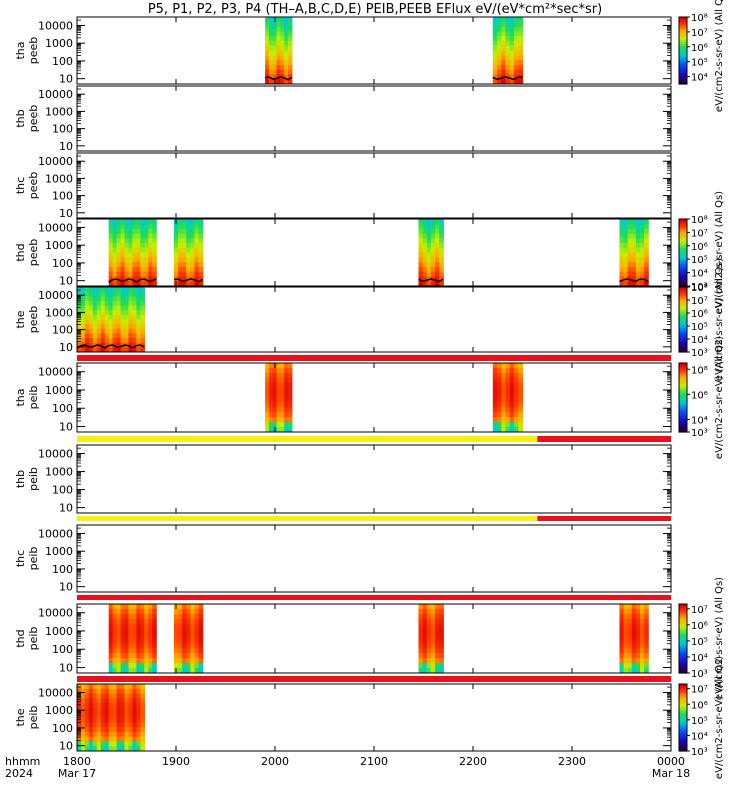  What do you see at coordinates (699, 658) in the screenshot?
I see `colorbar-tick-label: 10⁴` at bounding box center [699, 658].